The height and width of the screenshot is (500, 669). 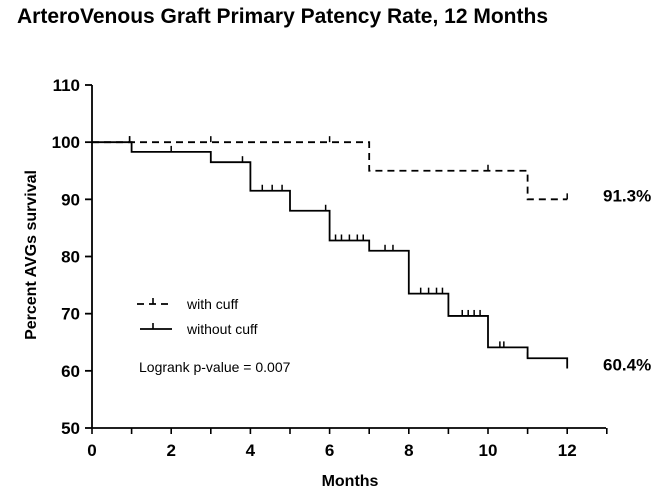 What do you see at coordinates (70, 371) in the screenshot?
I see `y-tick-label: 60` at bounding box center [70, 371].